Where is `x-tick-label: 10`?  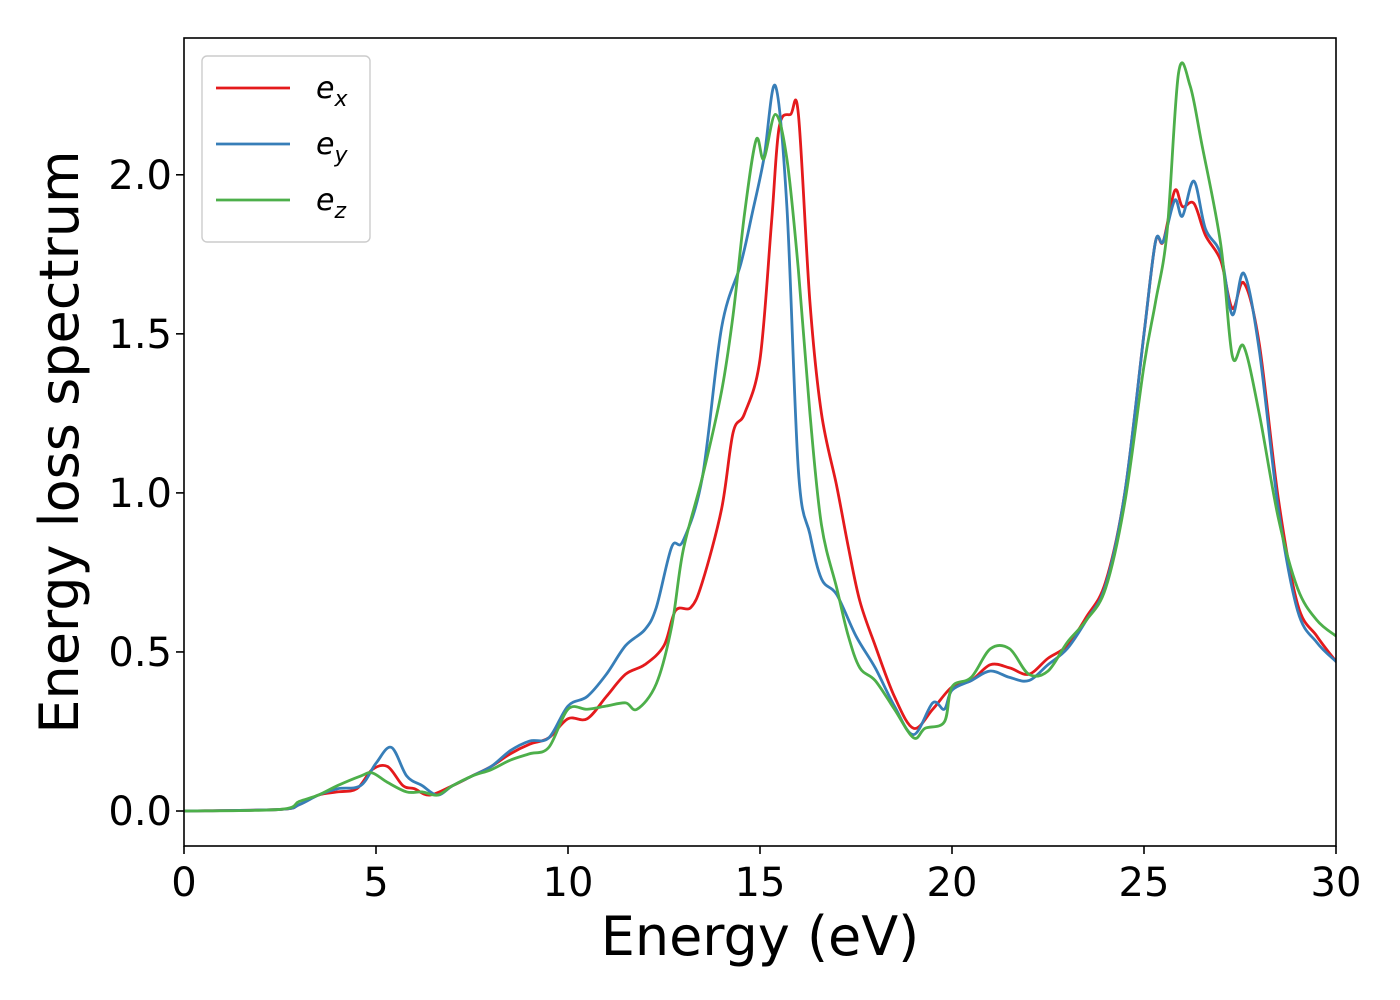
x-tick-label: 10 is located at coordinates (568, 883).